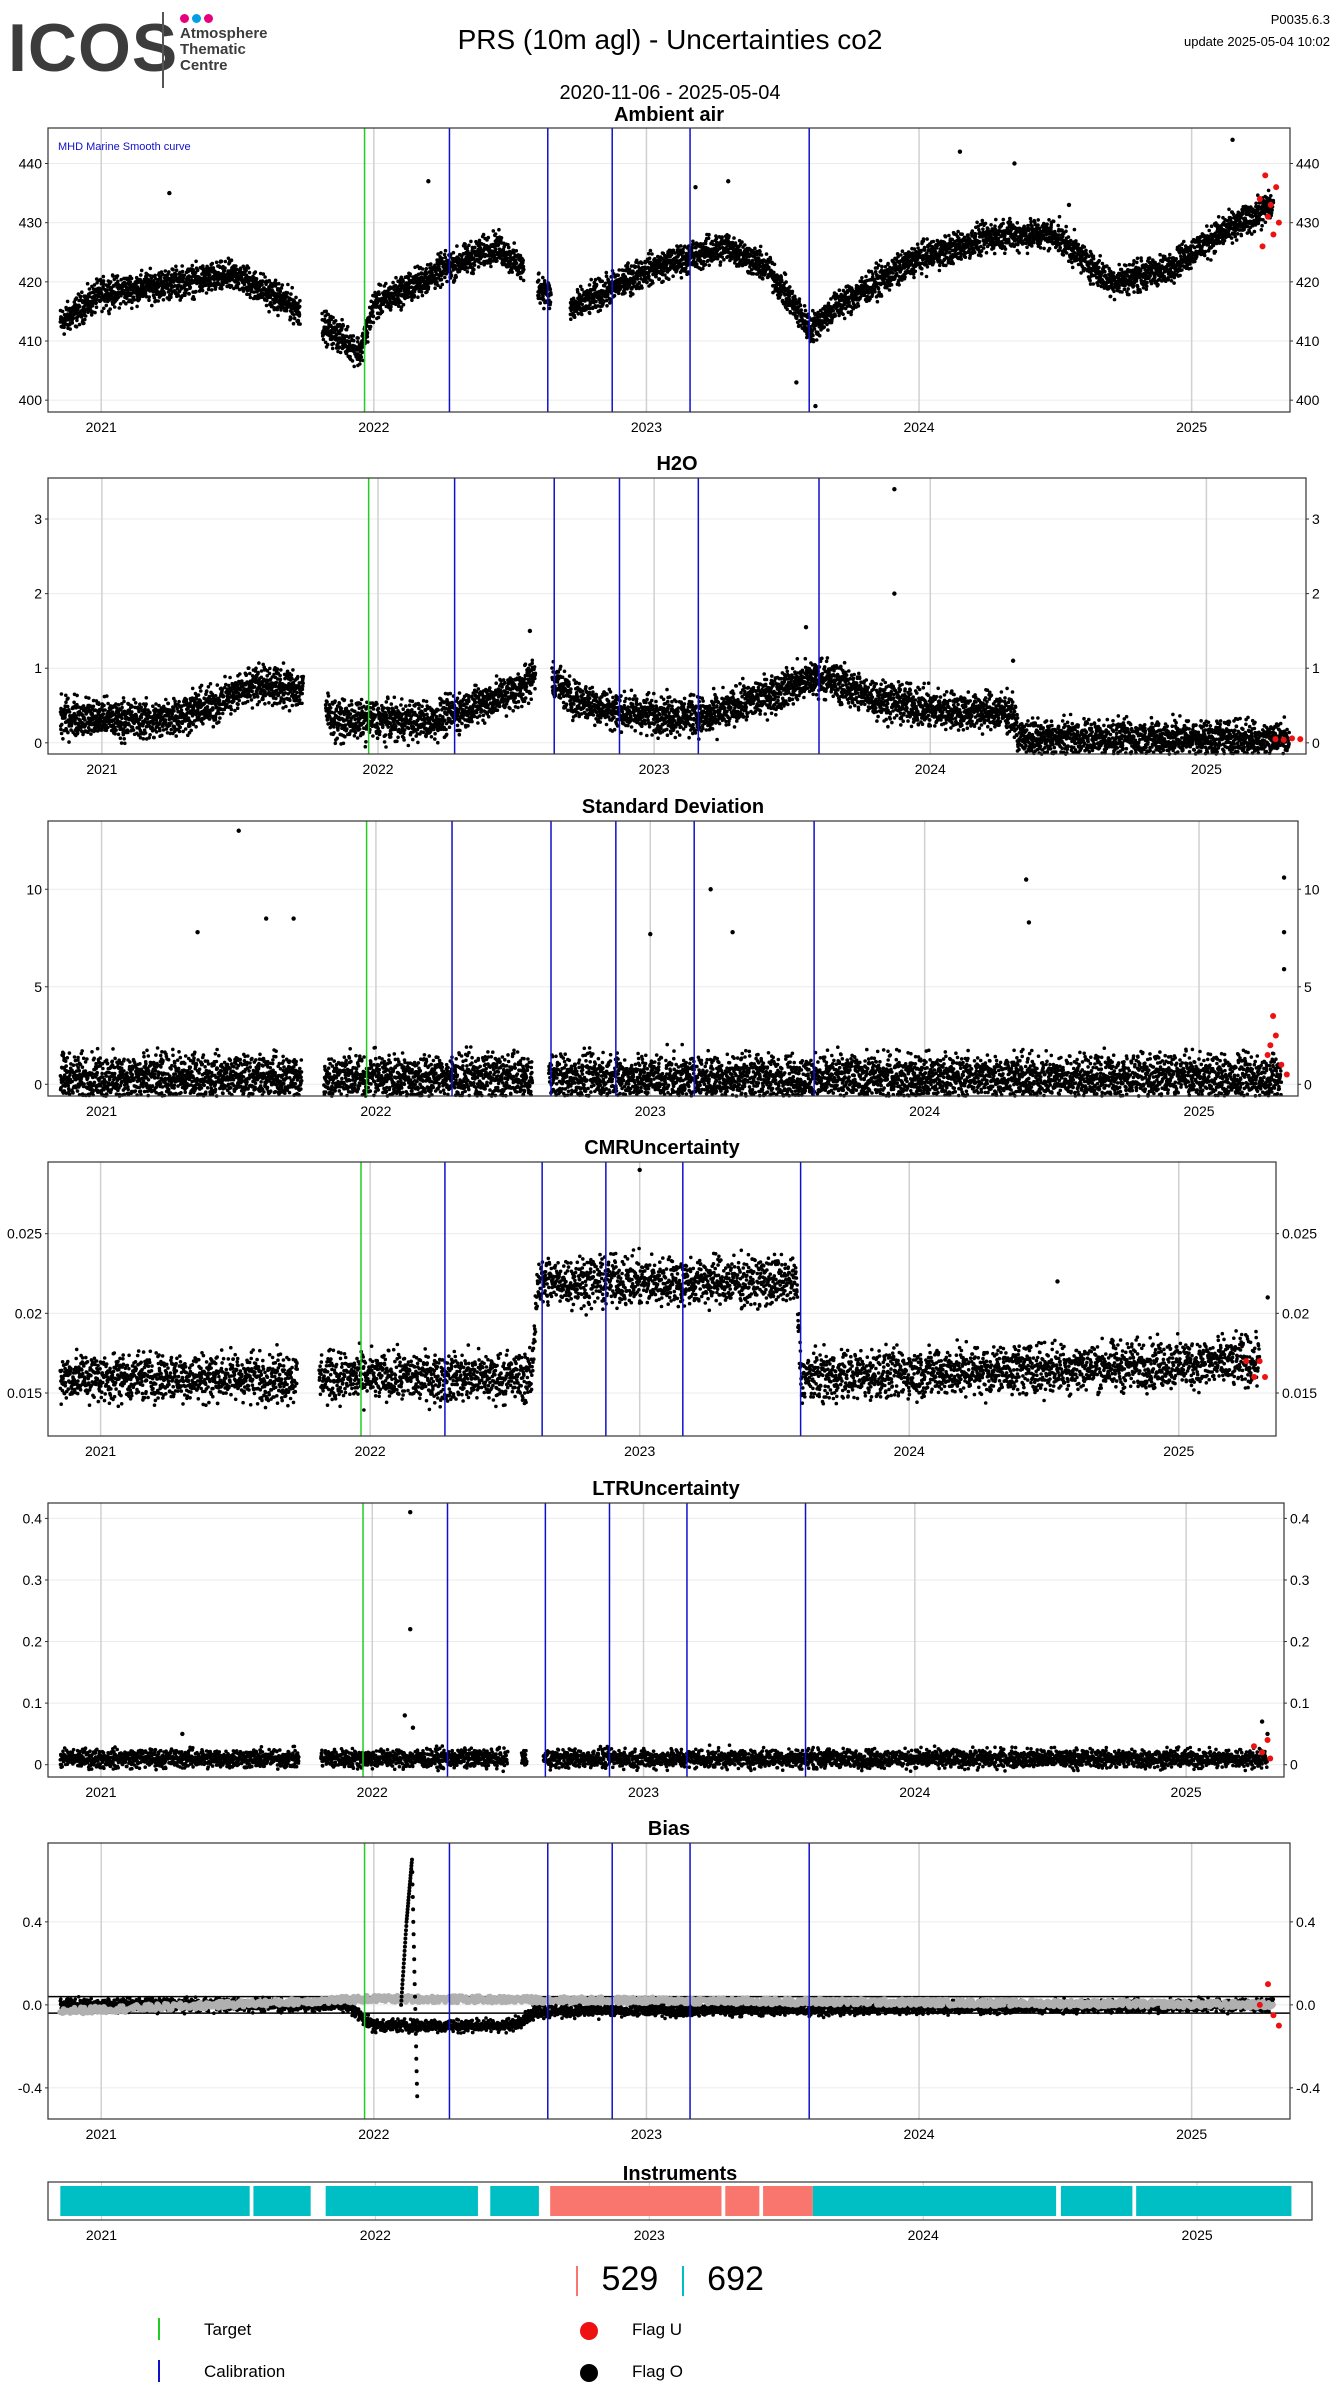  I want to click on logo-subtitle-line: Atmosphere, so click(224, 34).